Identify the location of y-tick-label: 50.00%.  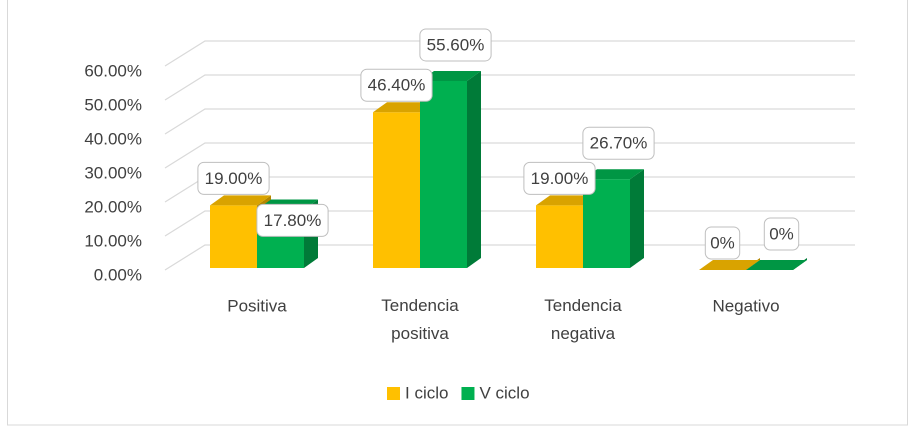
(113, 104).